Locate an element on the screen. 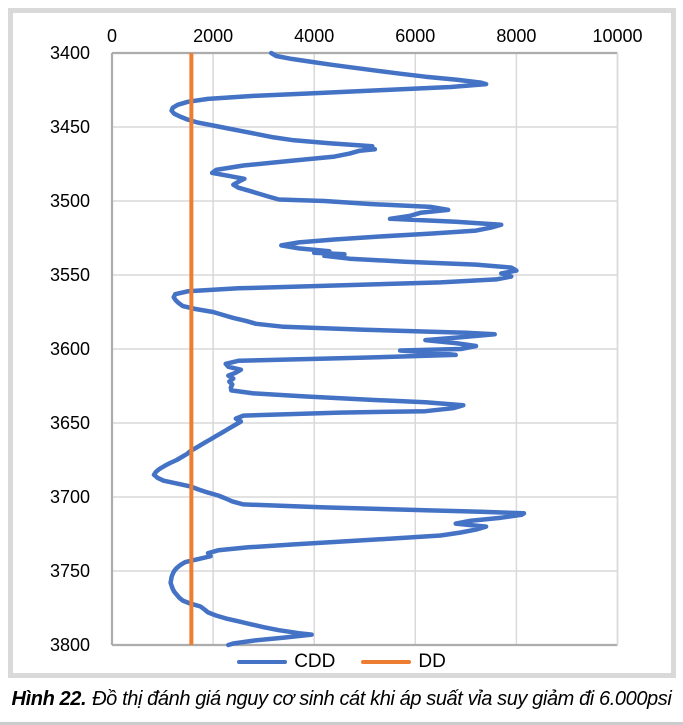 The width and height of the screenshot is (683, 725). dd-legend-label: DD is located at coordinates (432, 661).